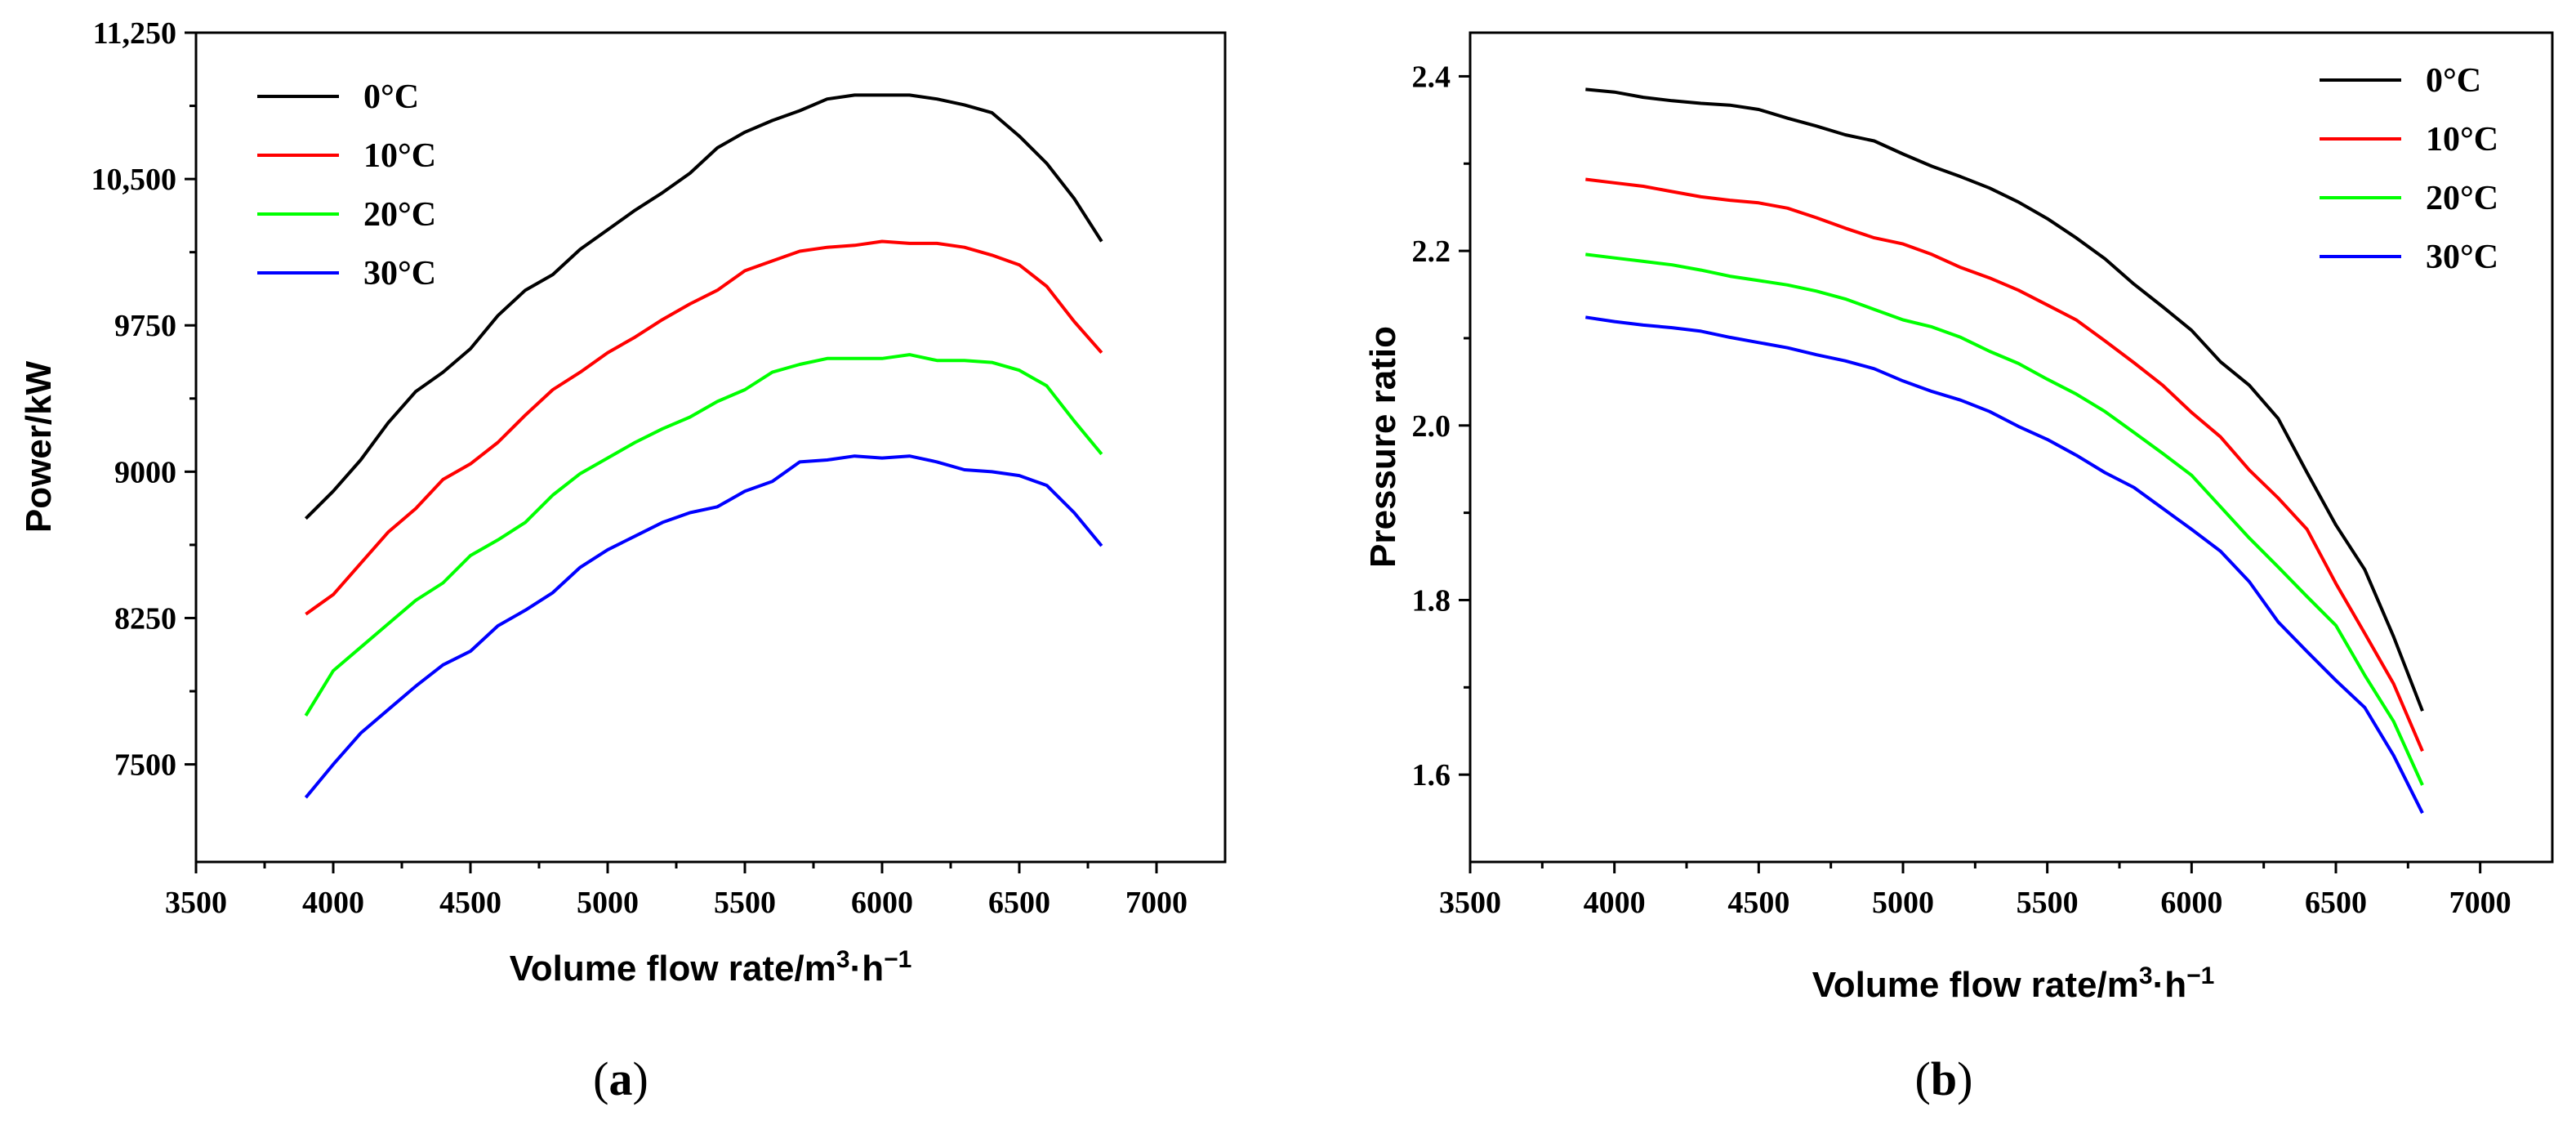  I want to click on series-line-20c, so click(703, 535).